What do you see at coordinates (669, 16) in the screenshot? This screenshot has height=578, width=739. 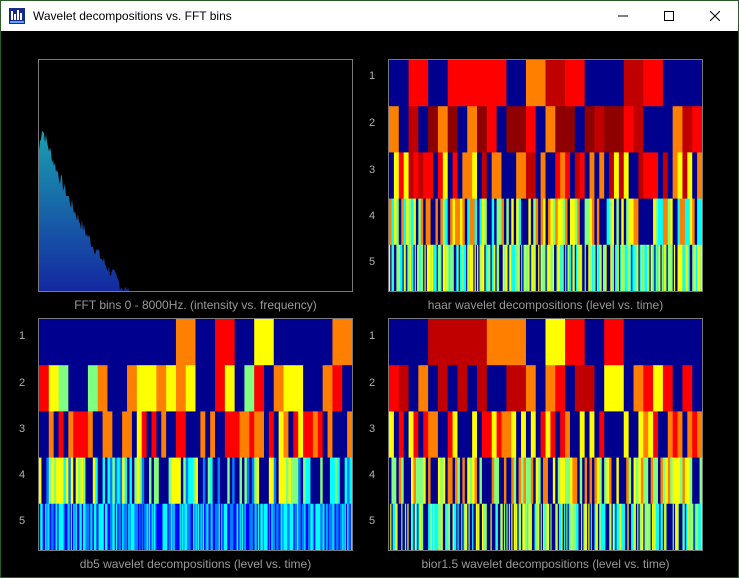 I see `maximize-button` at bounding box center [669, 16].